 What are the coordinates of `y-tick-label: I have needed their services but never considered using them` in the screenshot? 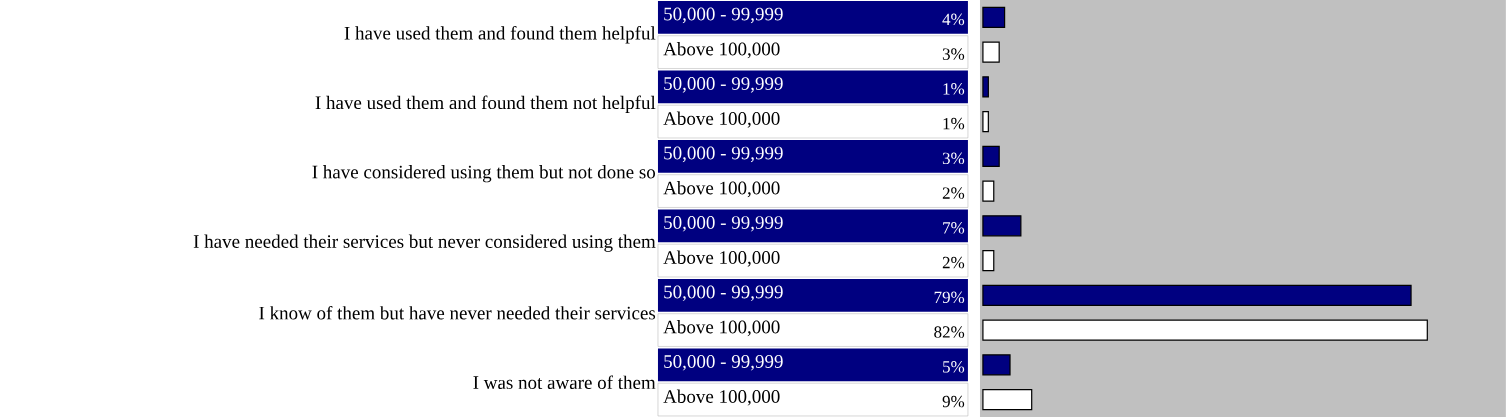 It's located at (424, 243).